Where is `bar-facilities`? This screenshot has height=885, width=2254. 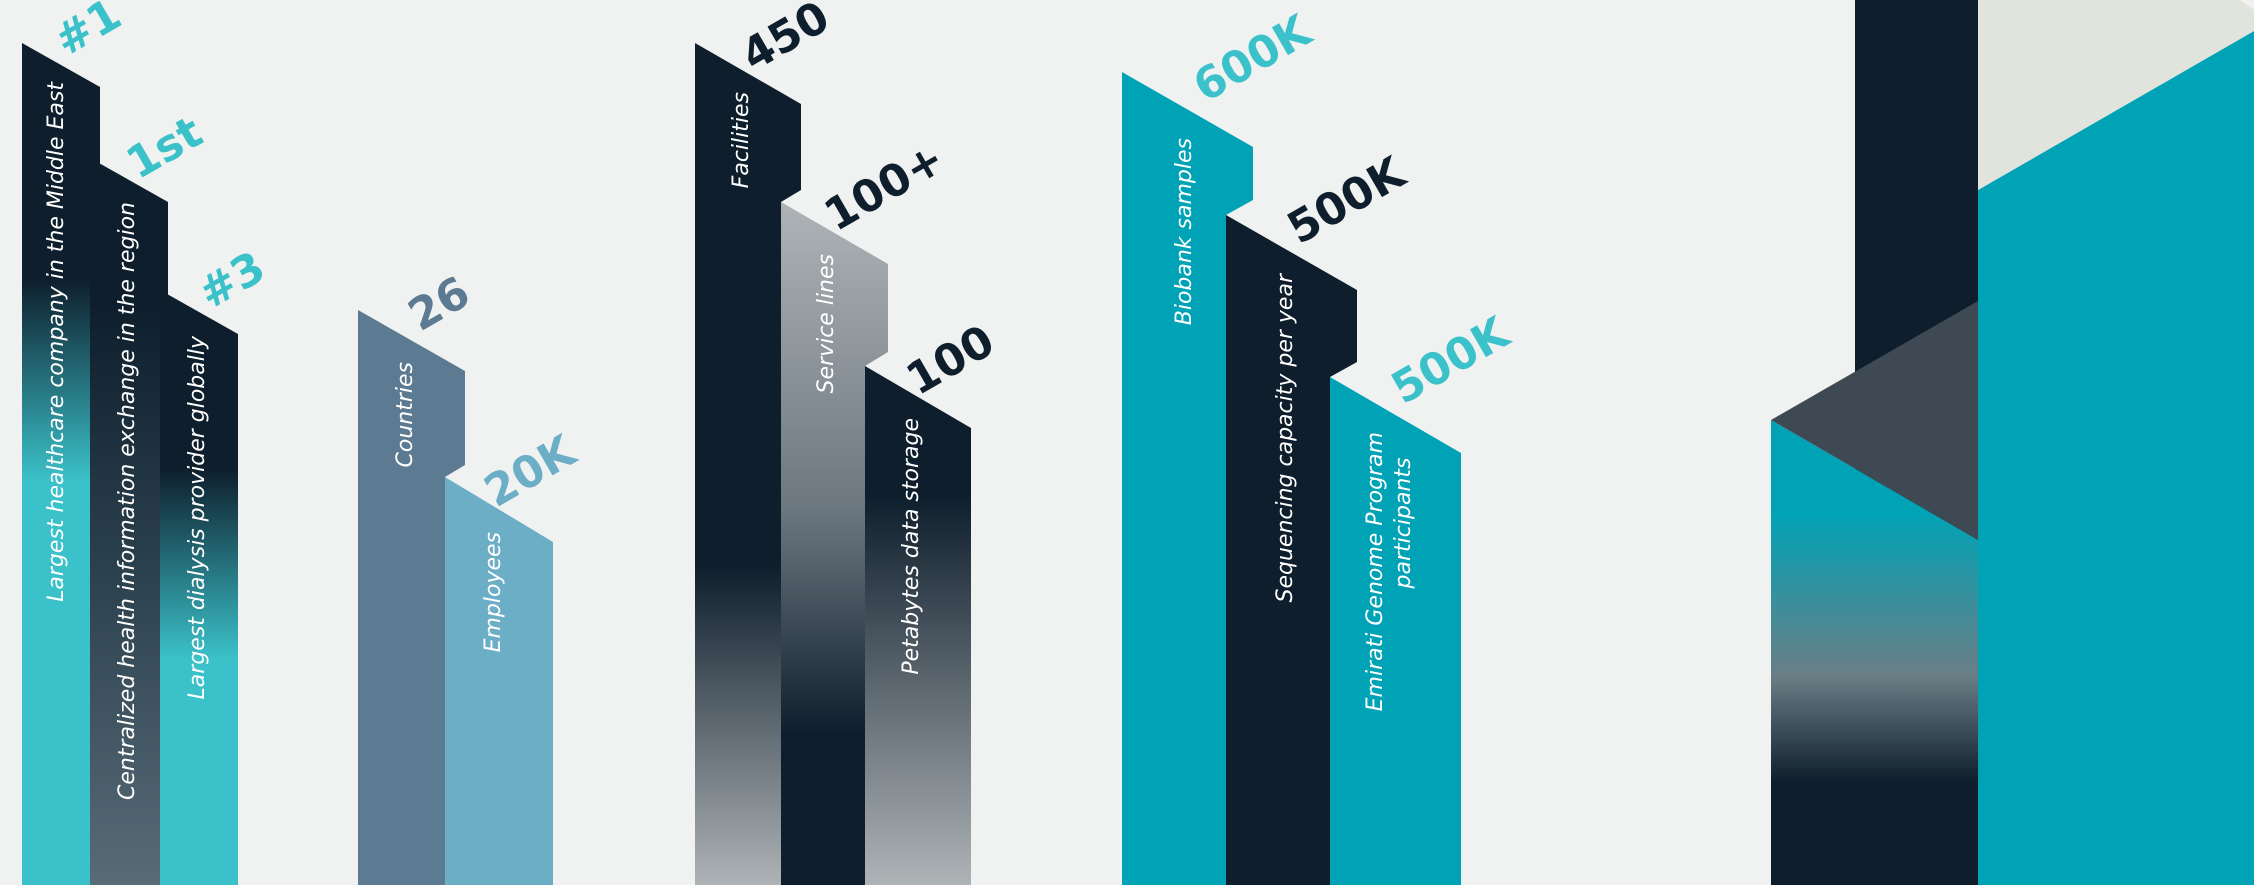 bar-facilities is located at coordinates (748, 464).